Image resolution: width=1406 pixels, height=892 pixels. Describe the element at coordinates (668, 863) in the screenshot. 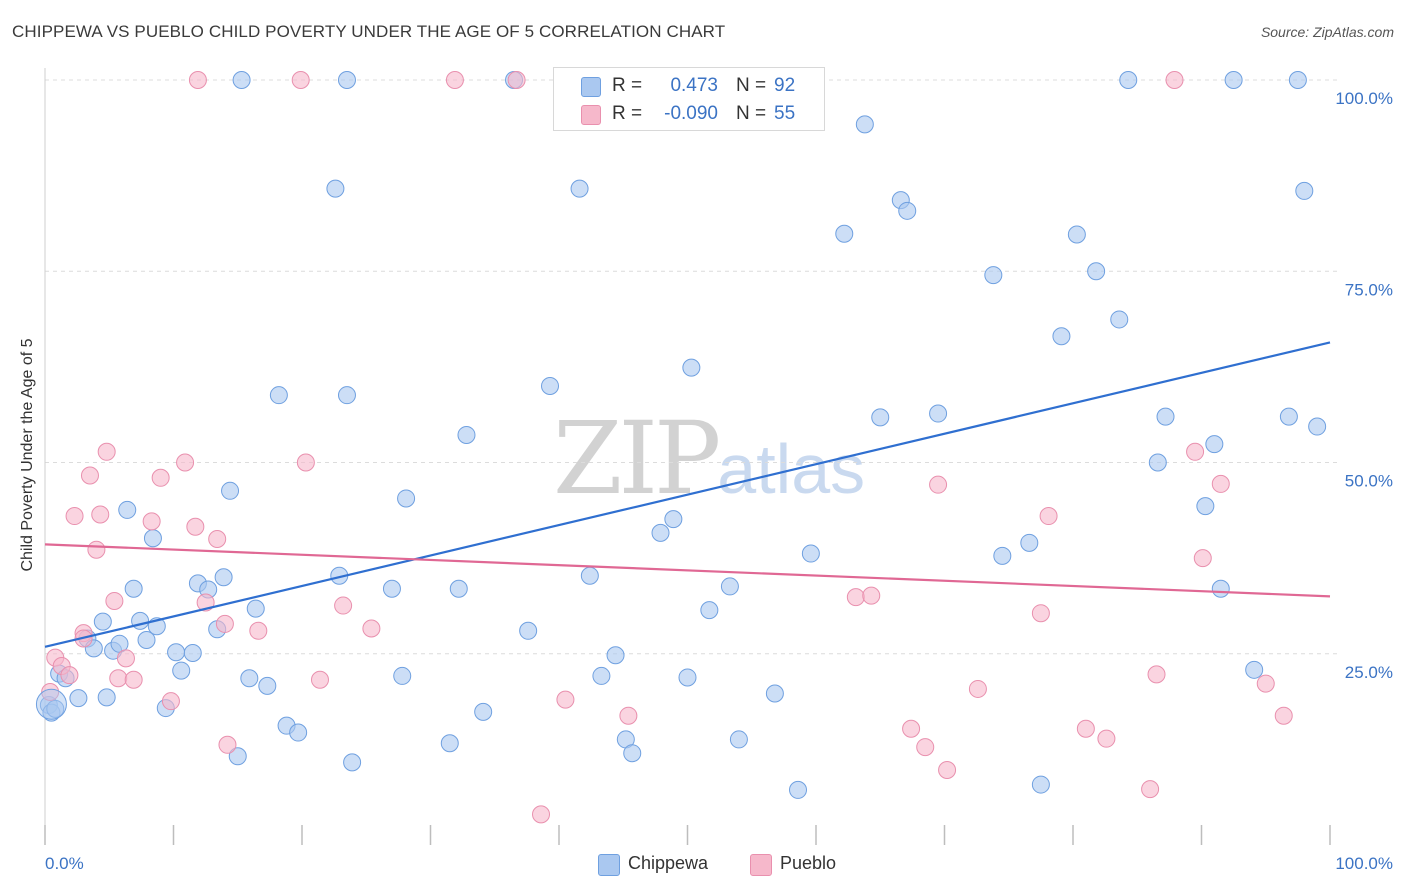

I see `legend-label: Chippewa` at that location.